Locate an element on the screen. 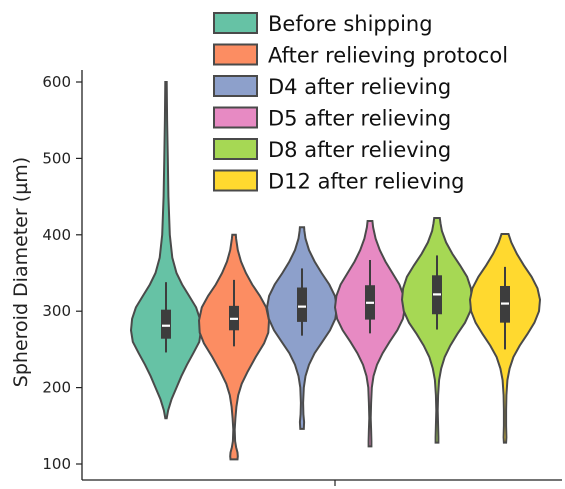 This screenshot has width=565, height=489. y-tick-label: 100 is located at coordinates (56, 464).